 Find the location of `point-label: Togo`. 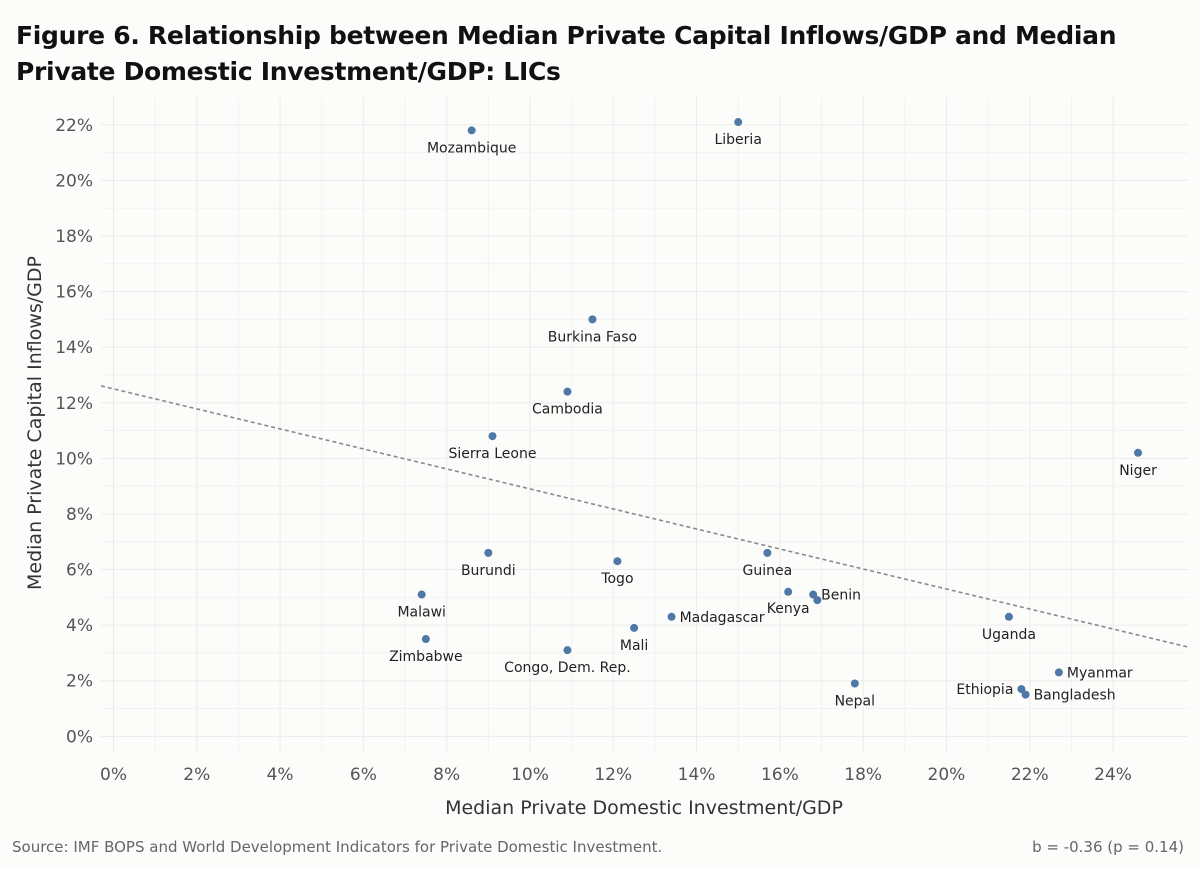

point-label: Togo is located at coordinates (616, 579).